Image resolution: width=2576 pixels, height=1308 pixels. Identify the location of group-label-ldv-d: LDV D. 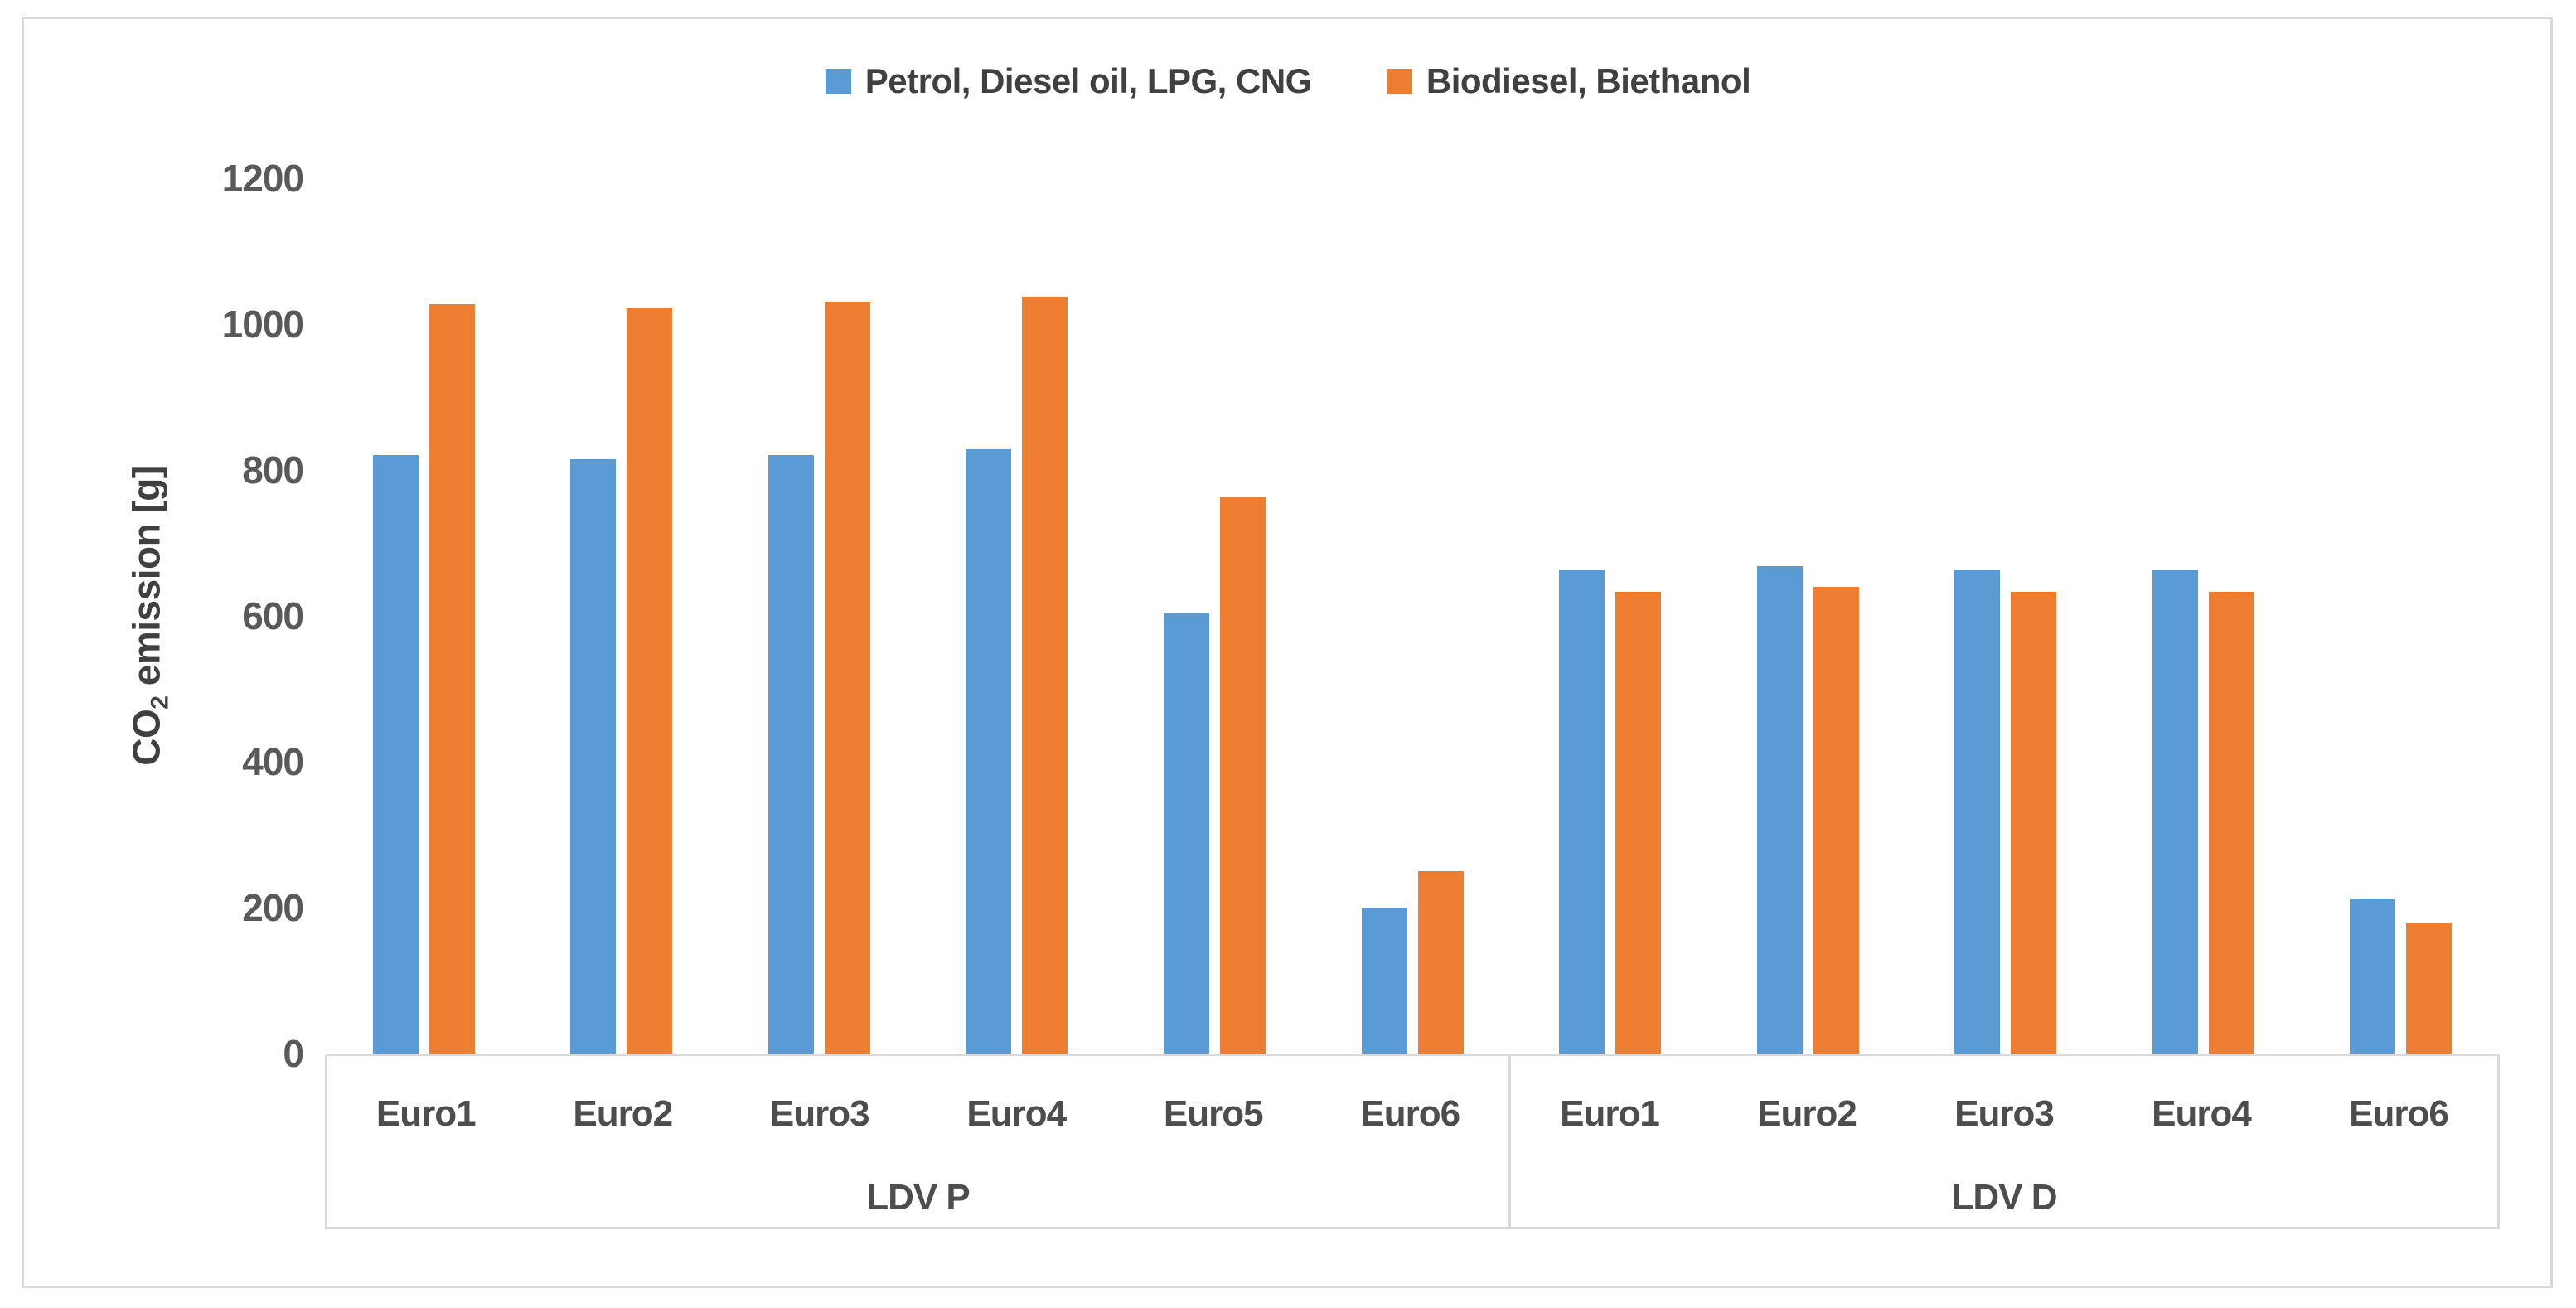
(2004, 1197).